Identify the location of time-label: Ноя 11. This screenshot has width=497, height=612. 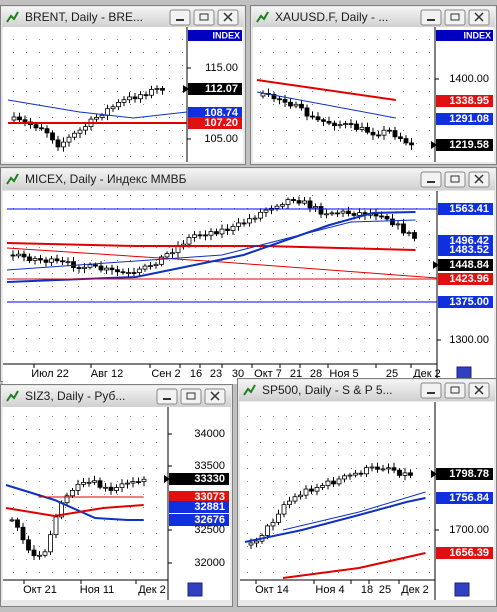
(97, 590).